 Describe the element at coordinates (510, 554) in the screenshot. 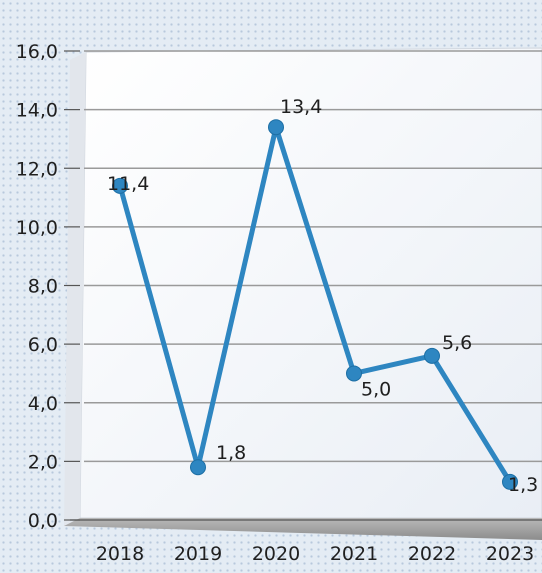

I see `x-tick-label: 2023` at that location.